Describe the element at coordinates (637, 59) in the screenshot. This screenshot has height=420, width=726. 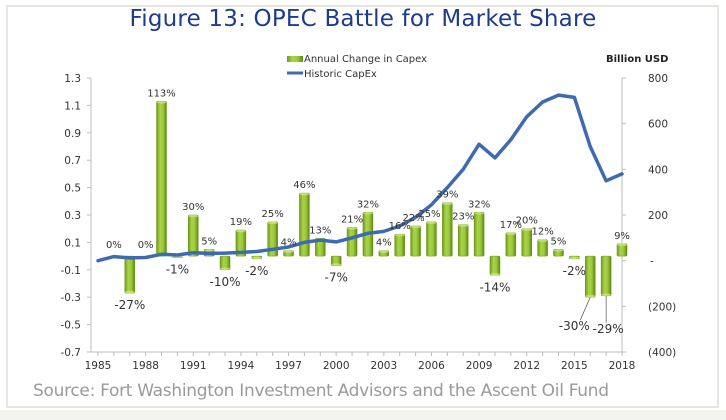
I see `right-axis-unit-label: Billion USD` at that location.